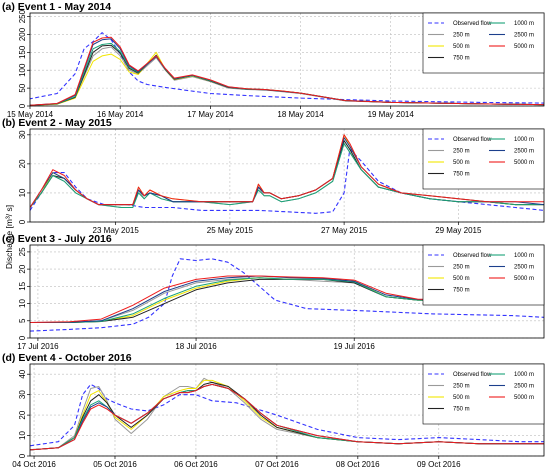 This screenshot has height=474, width=550. I want to click on x-tick-label: 19 Jul 2016, so click(355, 346).